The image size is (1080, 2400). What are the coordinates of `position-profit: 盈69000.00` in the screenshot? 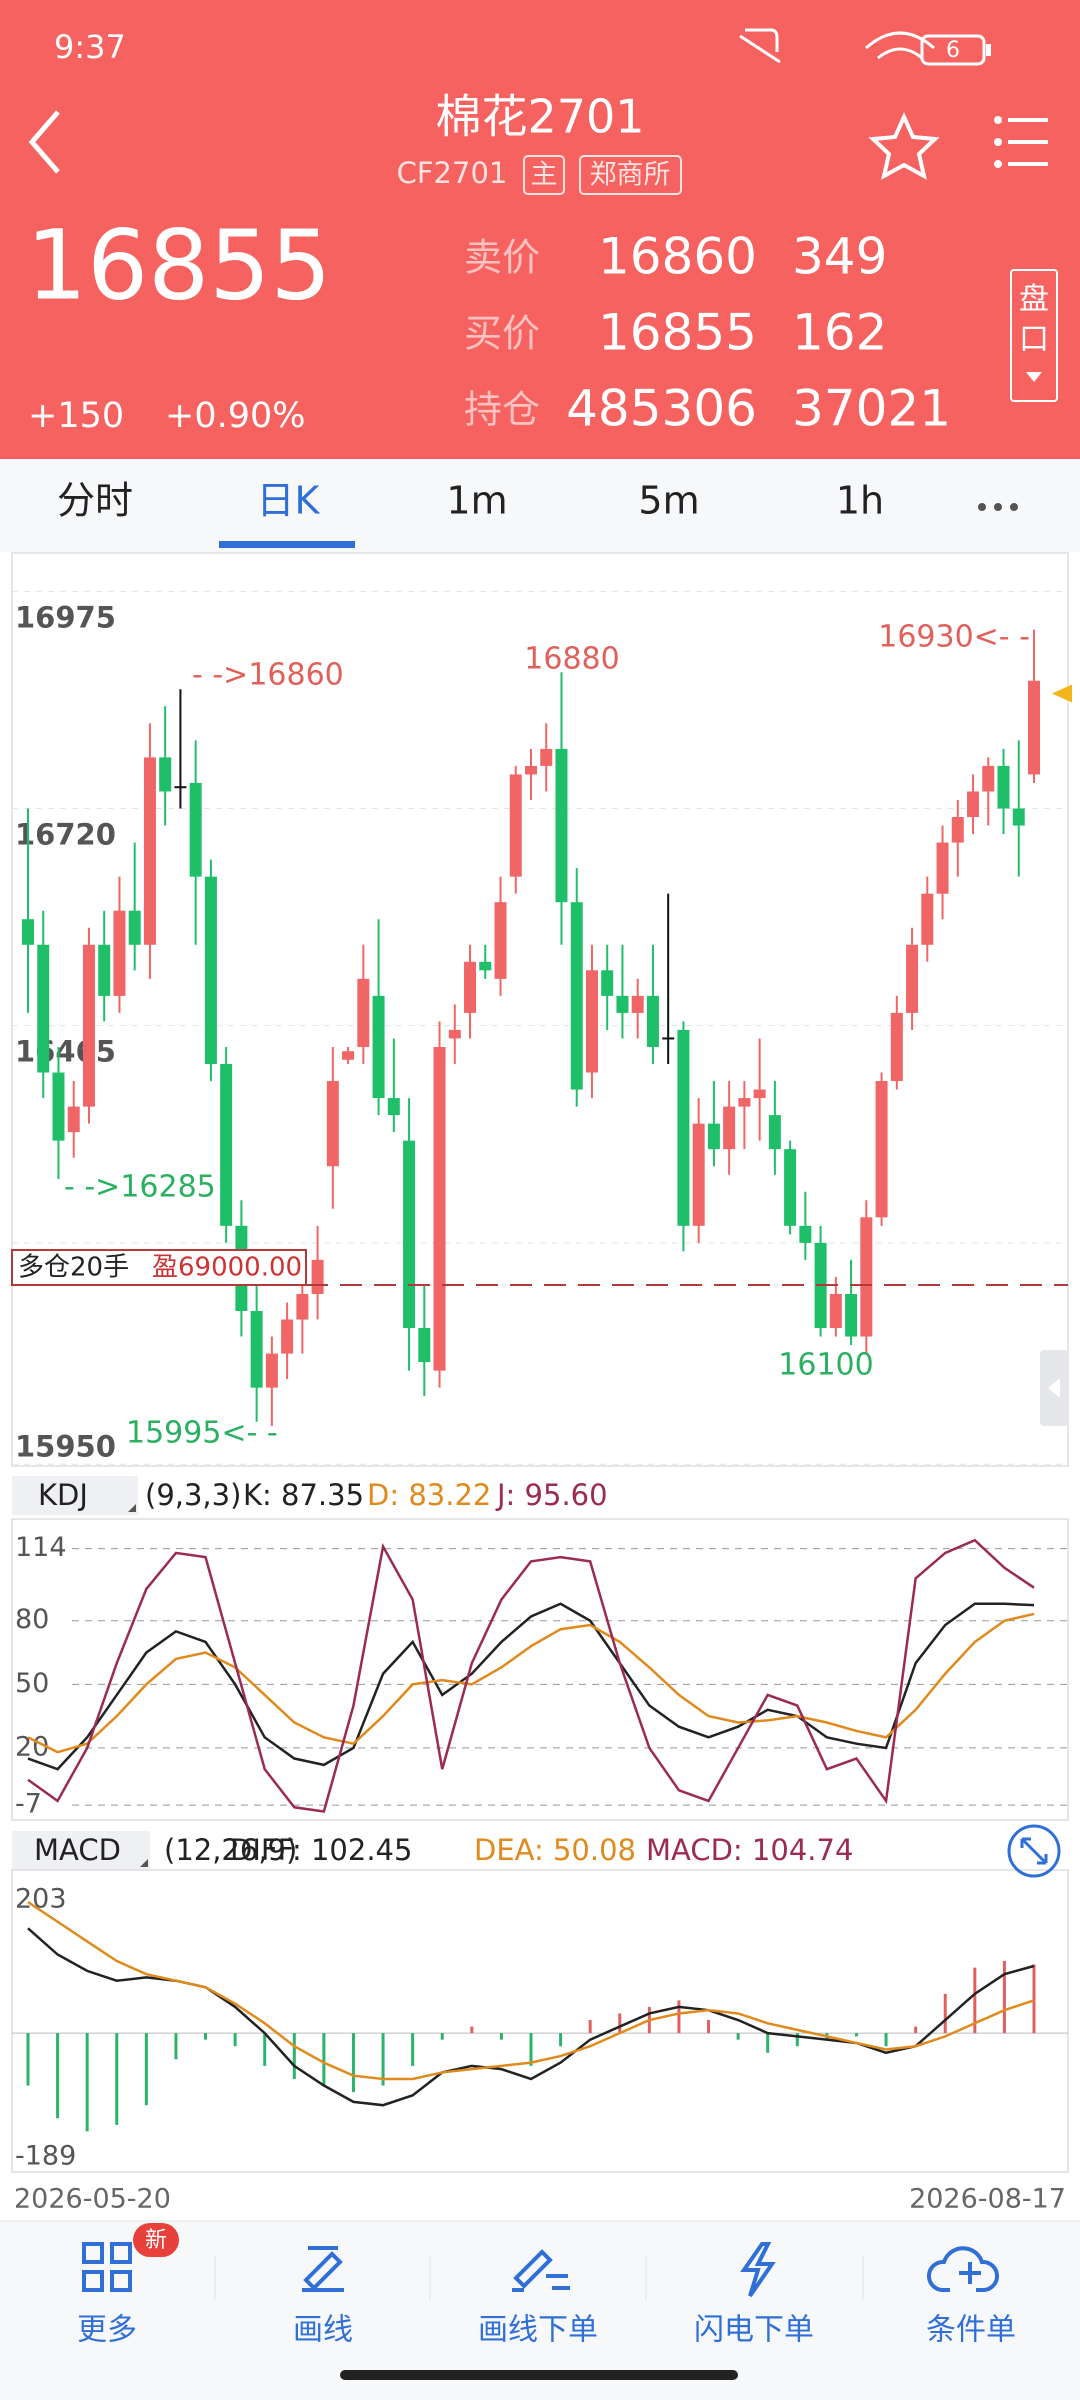 It's located at (227, 1268).